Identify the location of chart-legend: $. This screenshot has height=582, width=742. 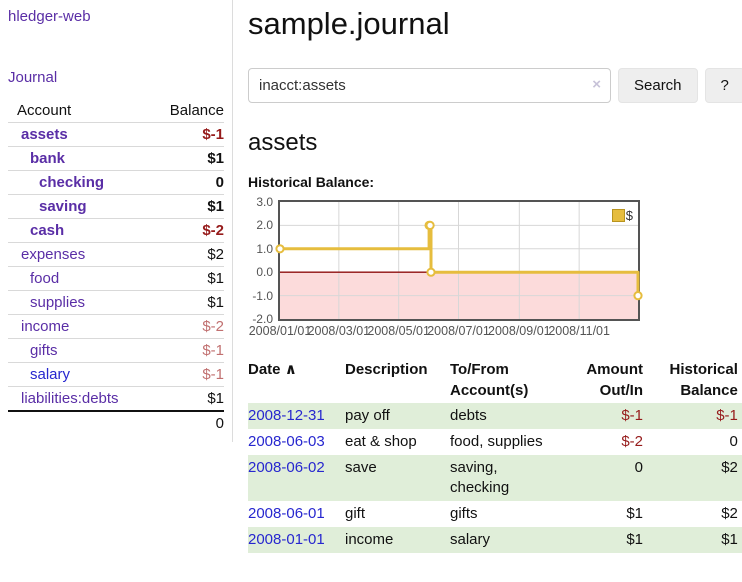
(622, 215).